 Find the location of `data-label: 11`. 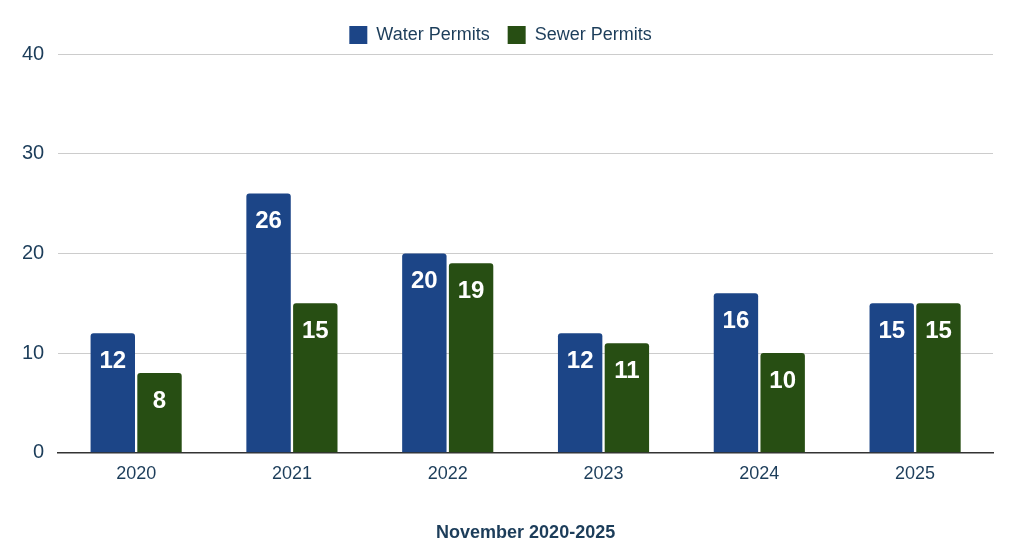

data-label: 11 is located at coordinates (627, 369).